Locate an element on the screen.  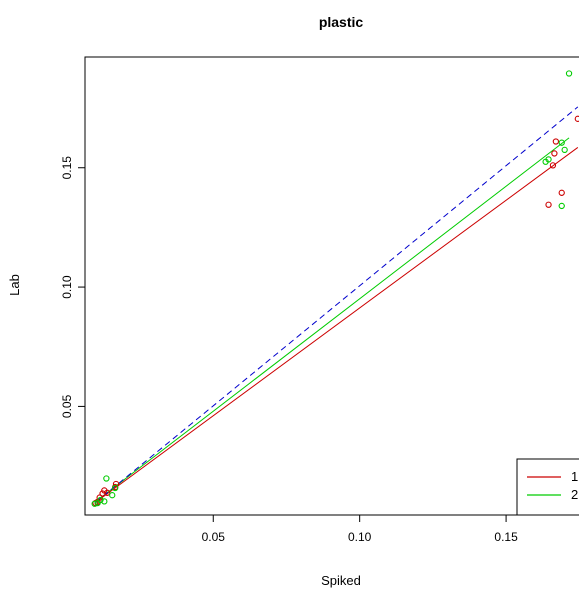
x-axis: 0.05 0.10 0.15 is located at coordinates (360, 529).